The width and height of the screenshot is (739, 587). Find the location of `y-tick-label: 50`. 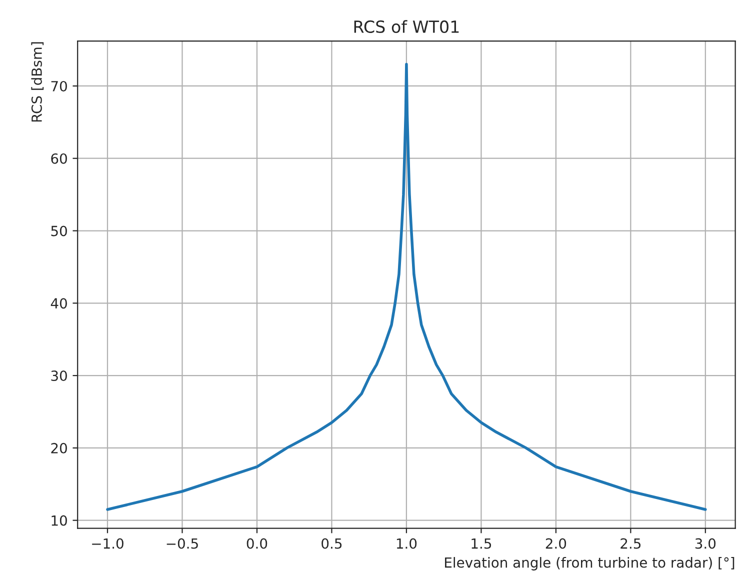

y-tick-label: 50 is located at coordinates (59, 231).